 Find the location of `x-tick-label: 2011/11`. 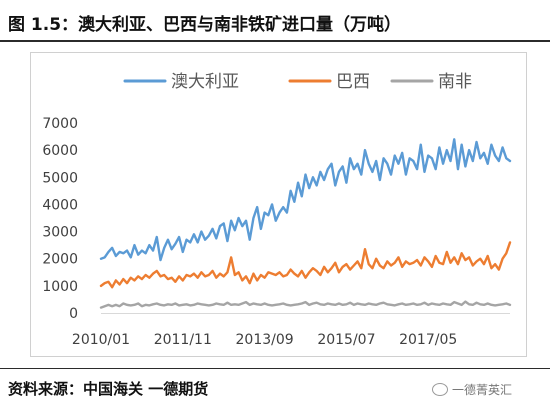

x-tick-label: 2011/11 is located at coordinates (183, 340).